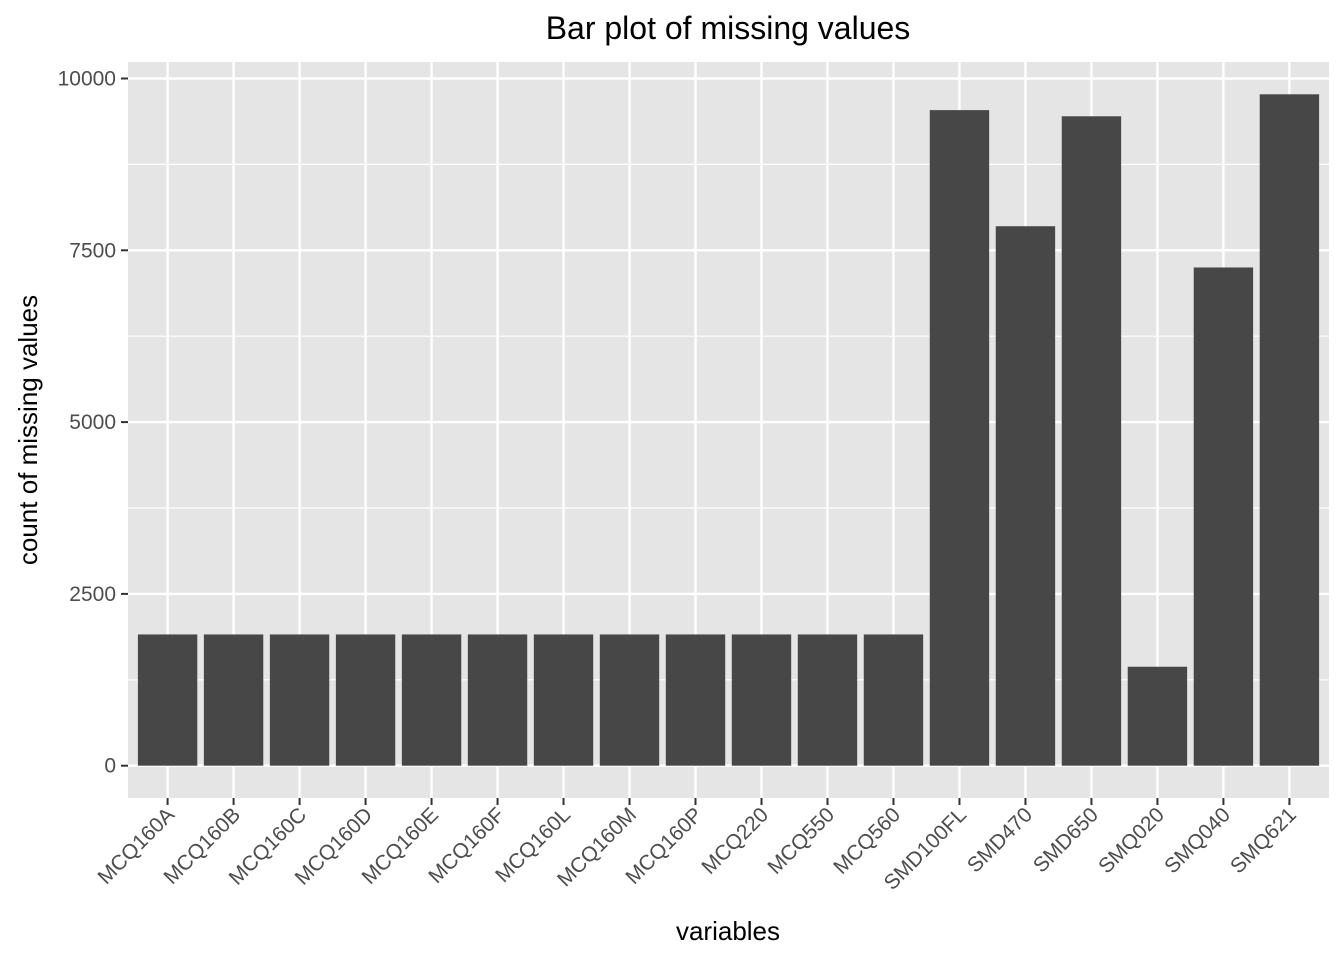 This screenshot has width=1344, height=960. I want to click on y-tick-label: 0, so click(110, 766).